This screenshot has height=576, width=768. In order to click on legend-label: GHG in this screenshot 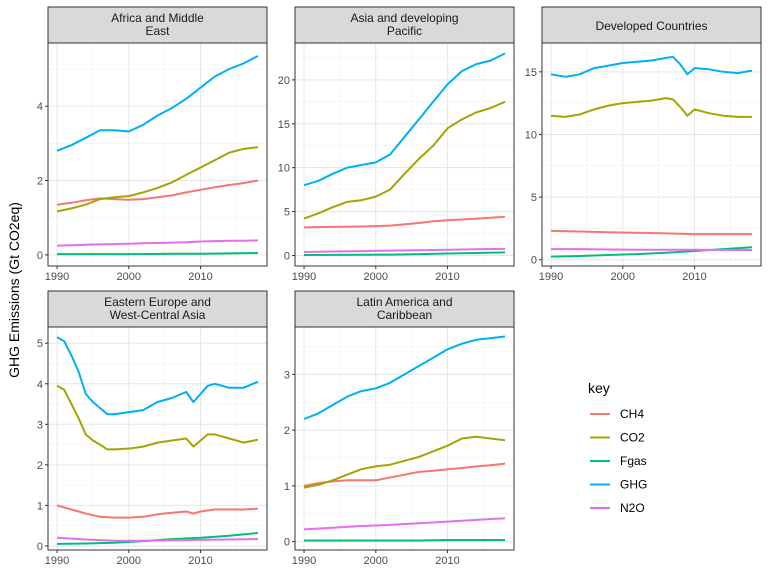, I will do `click(633, 485)`.